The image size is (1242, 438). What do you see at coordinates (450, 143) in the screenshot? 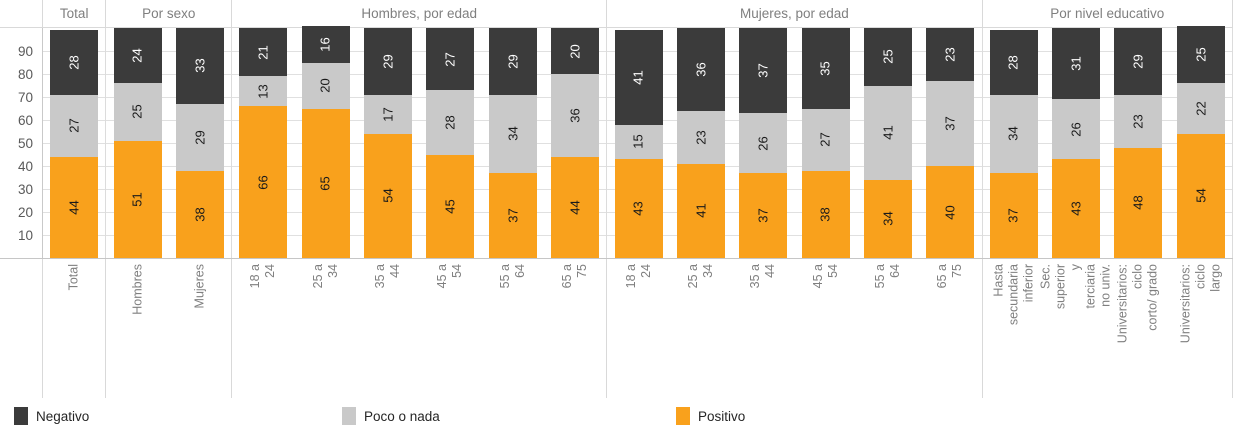
I see `bar-45-a-54: 45 28 27` at bounding box center [450, 143].